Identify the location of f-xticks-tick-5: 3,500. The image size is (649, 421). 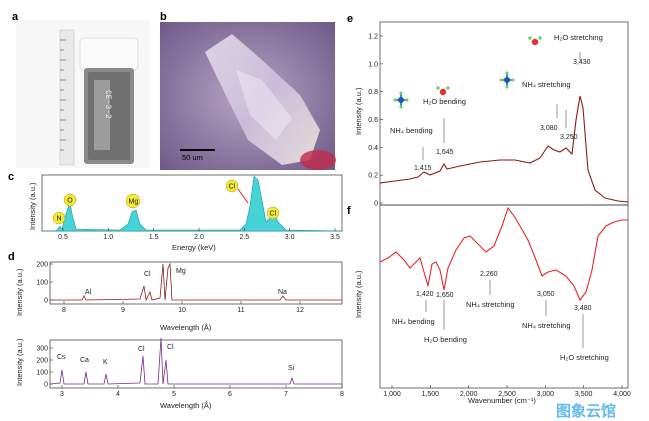
(584, 394).